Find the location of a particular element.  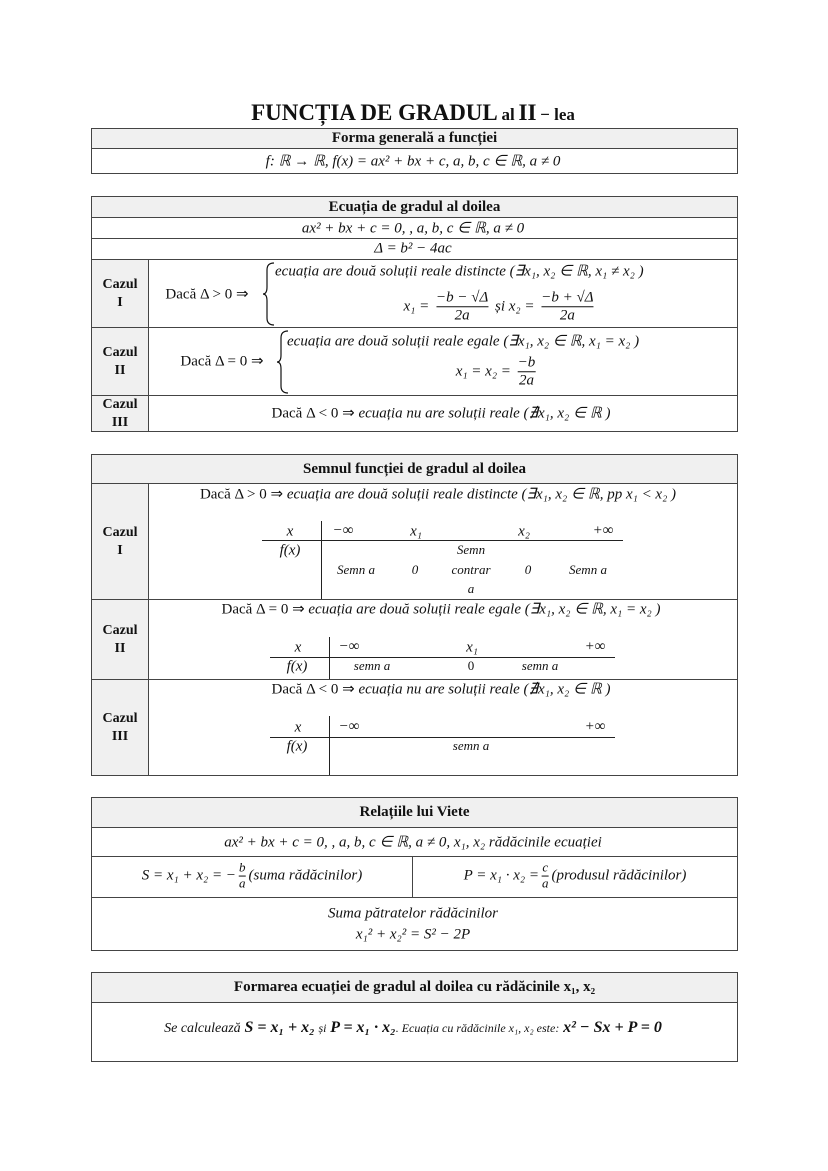

ecuatia-caz3-label: Cazul III is located at coordinates (120, 413).